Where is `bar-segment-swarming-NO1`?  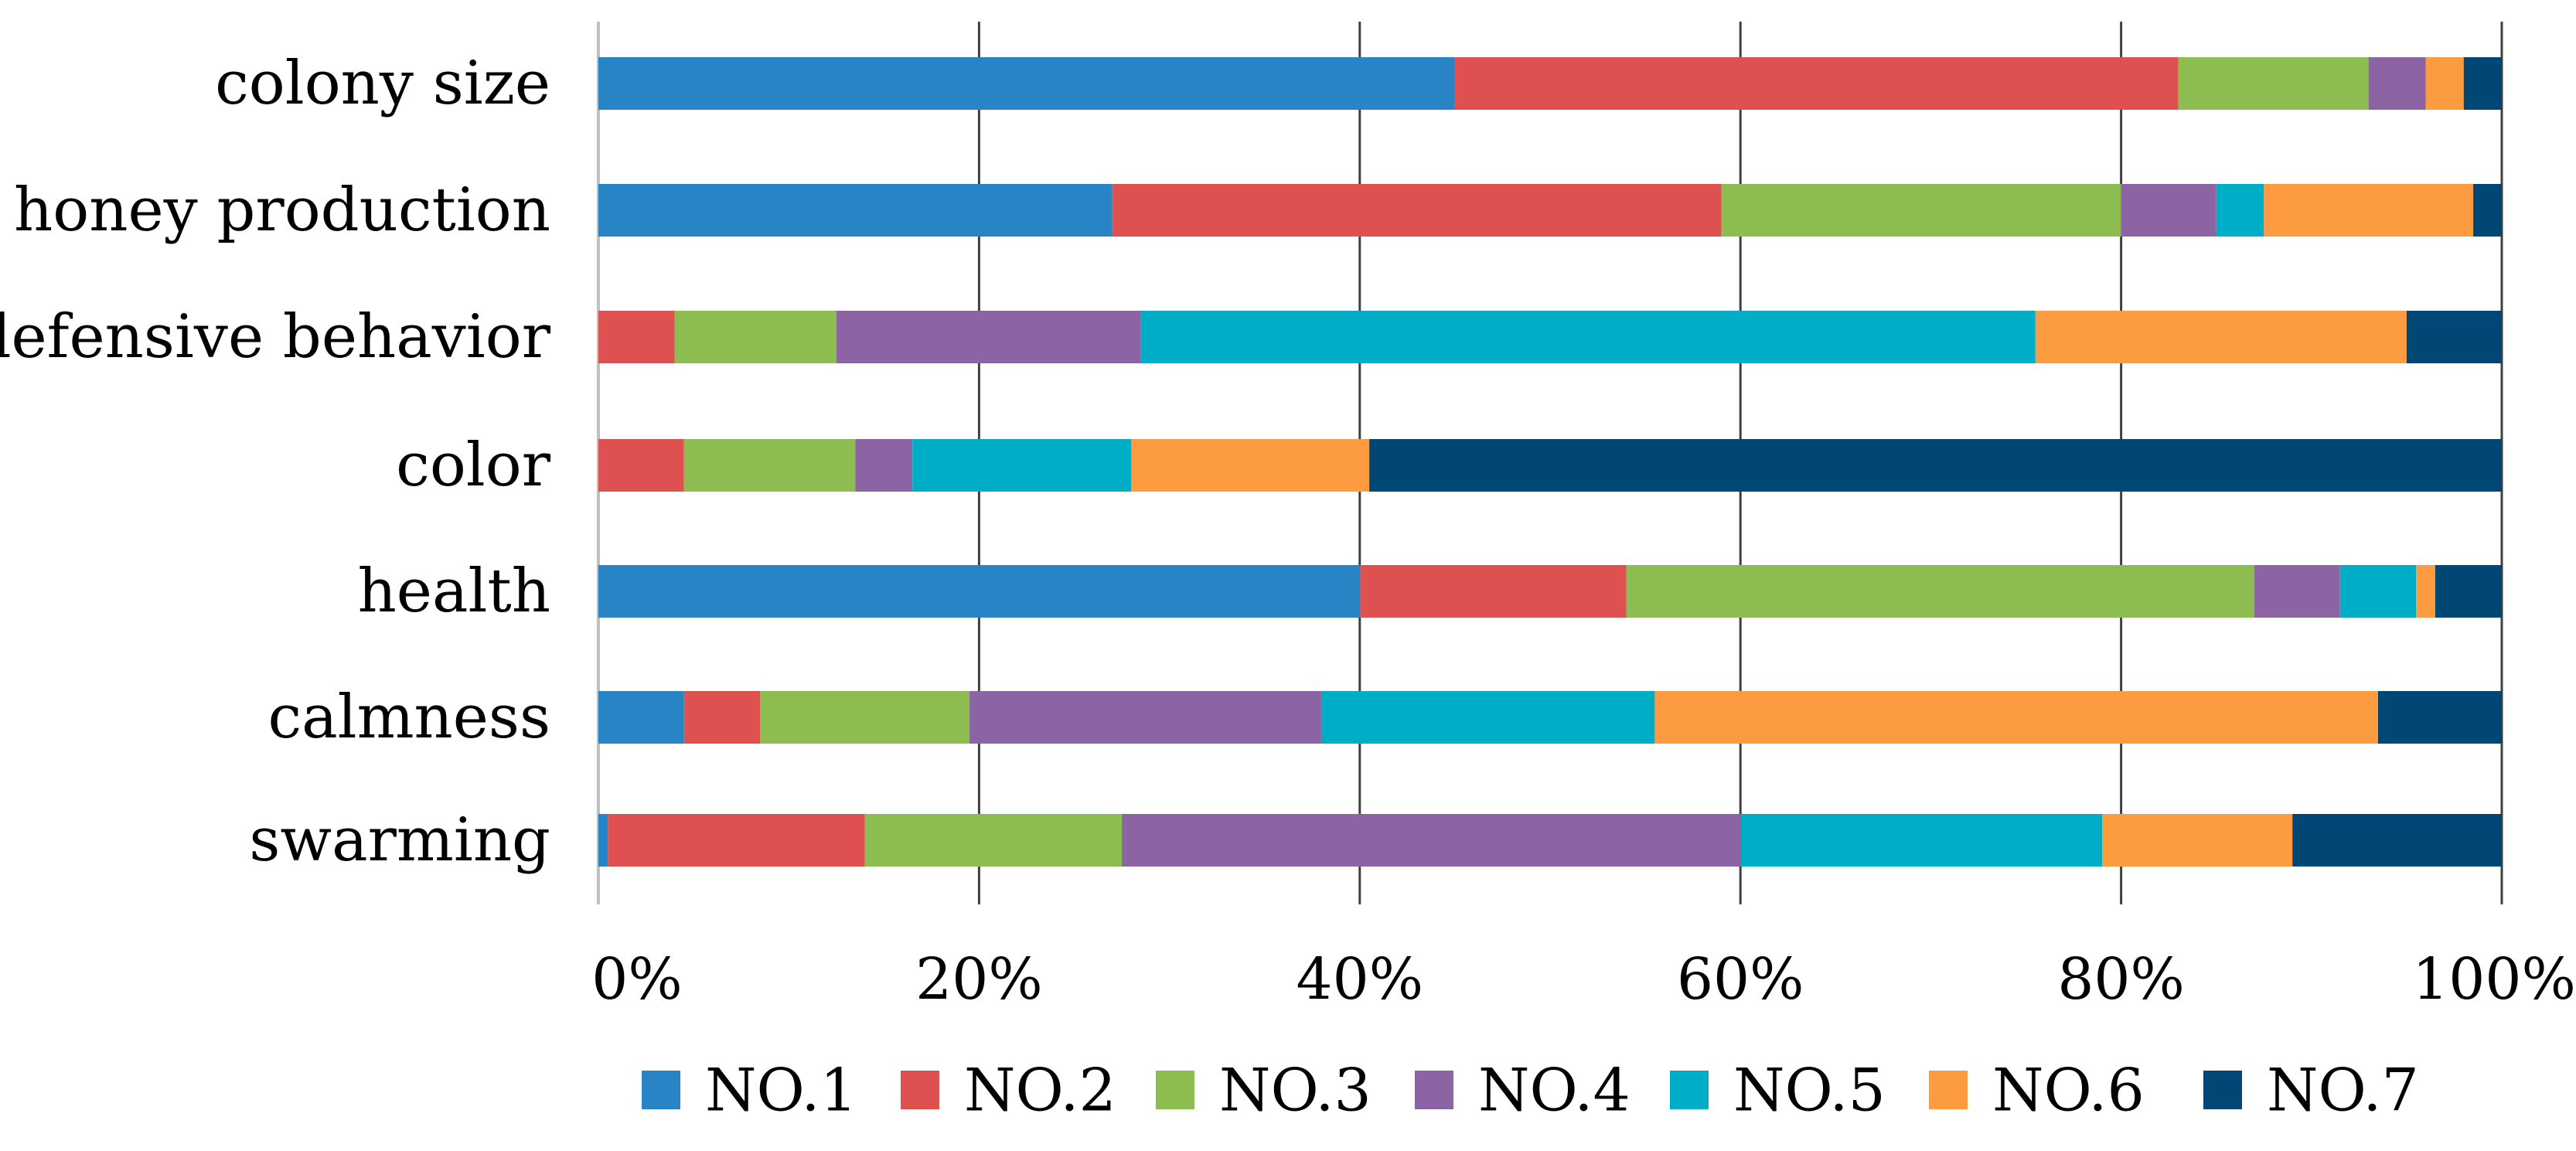
bar-segment-swarming-NO1 is located at coordinates (603, 840).